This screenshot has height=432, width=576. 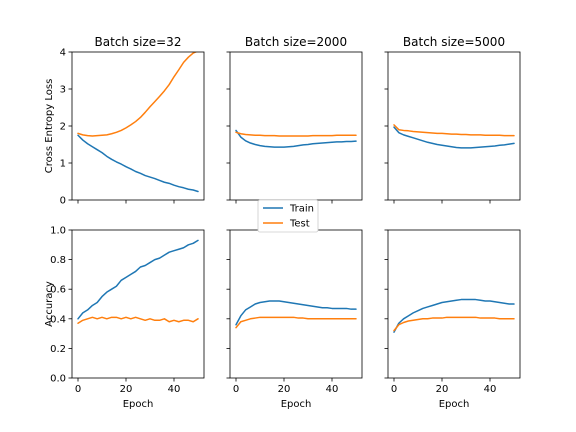 I want to click on series-line-test-r1-c2, so click(x=454, y=324).